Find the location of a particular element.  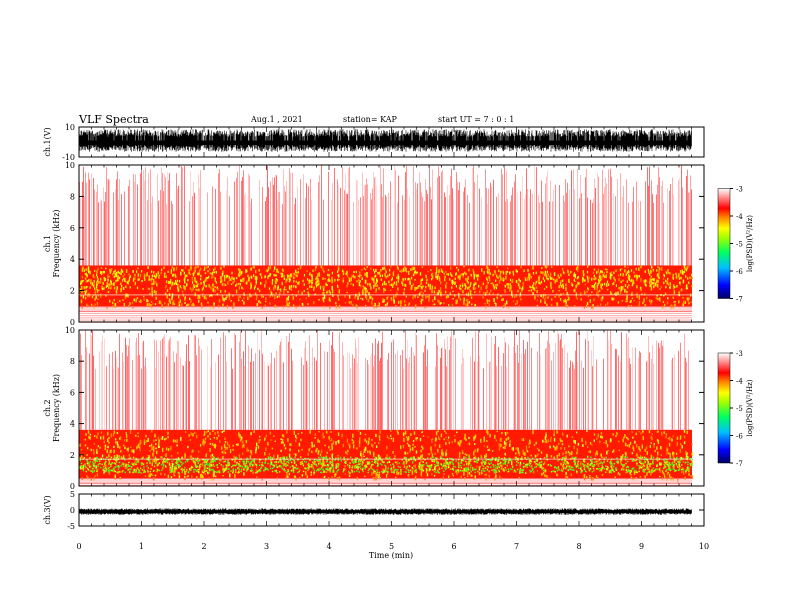

s1-ytick-label: 10 is located at coordinates (70, 165).